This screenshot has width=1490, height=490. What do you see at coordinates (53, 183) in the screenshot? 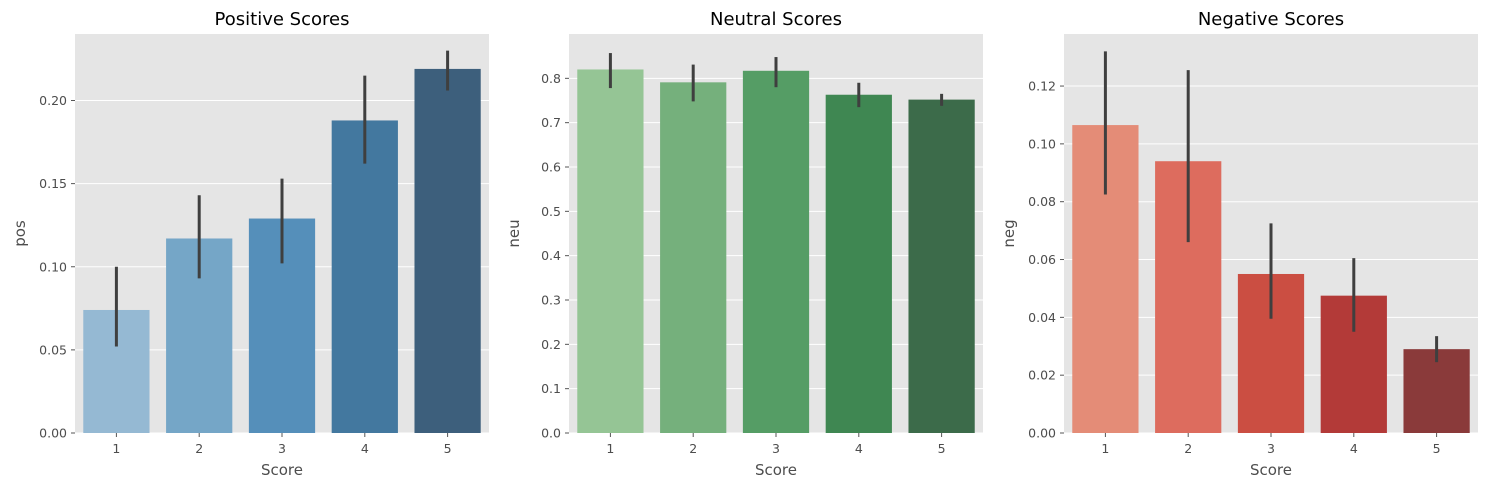
I see `positive-ytick-label: 0.15` at bounding box center [53, 183].